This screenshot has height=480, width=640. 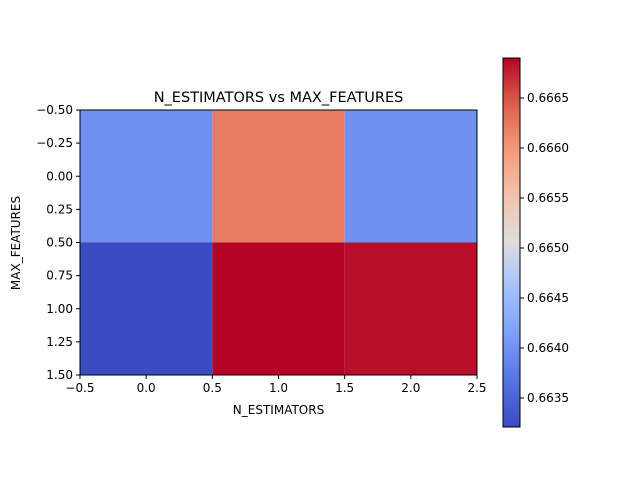 I want to click on y-tick-label: 0.75, so click(x=59, y=276).